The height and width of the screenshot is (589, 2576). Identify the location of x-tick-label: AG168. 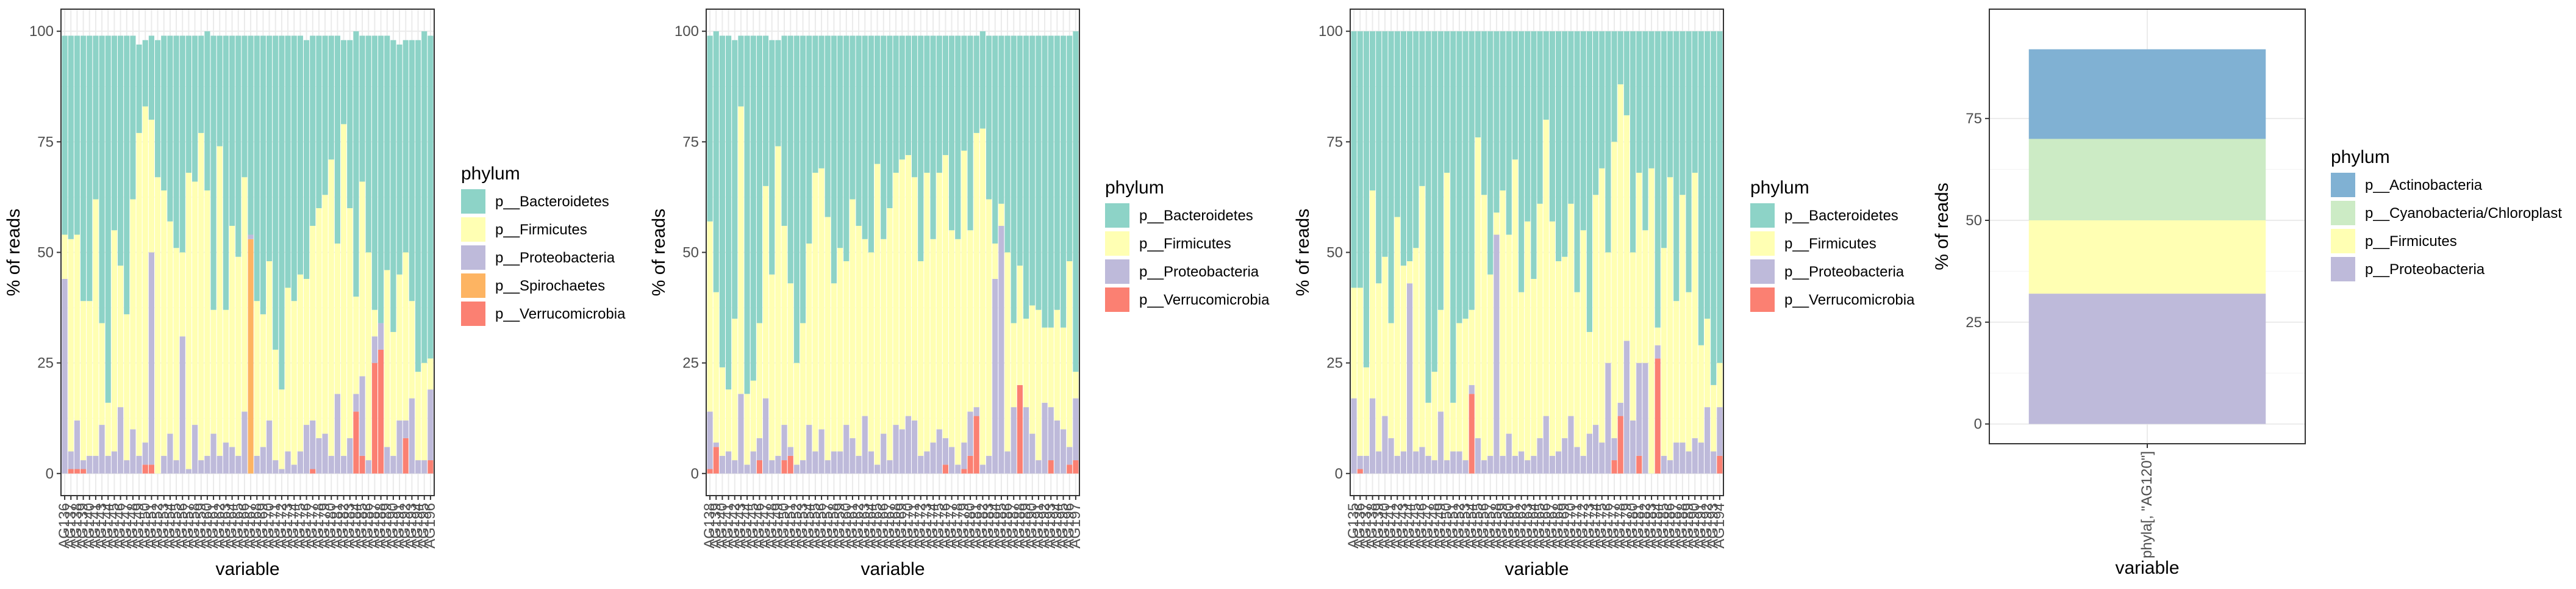
(256, 526).